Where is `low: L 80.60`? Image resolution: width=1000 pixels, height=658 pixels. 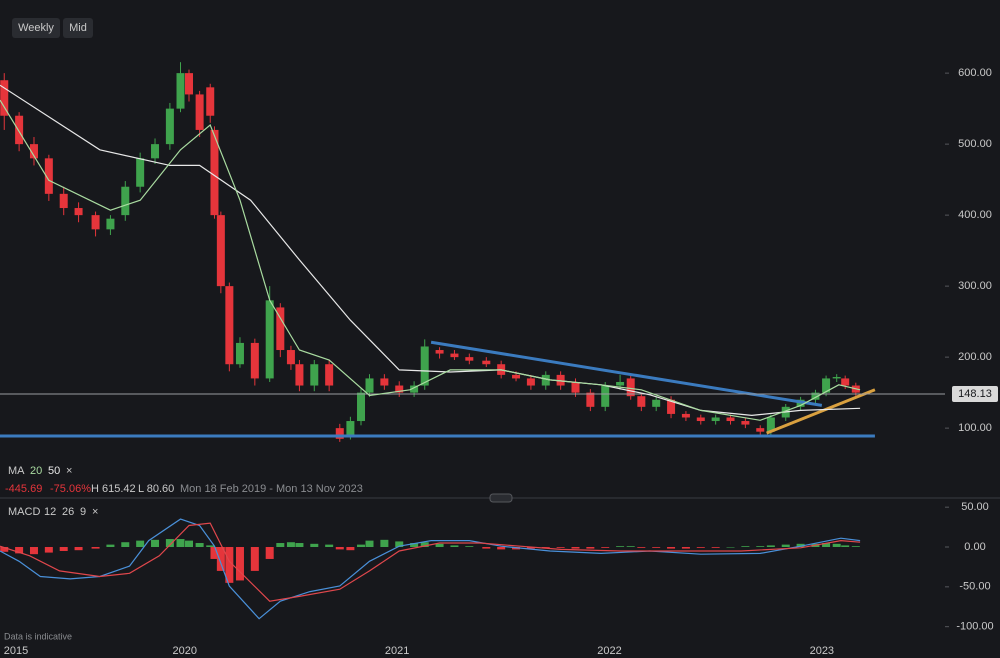
low: L 80.60 is located at coordinates (156, 489).